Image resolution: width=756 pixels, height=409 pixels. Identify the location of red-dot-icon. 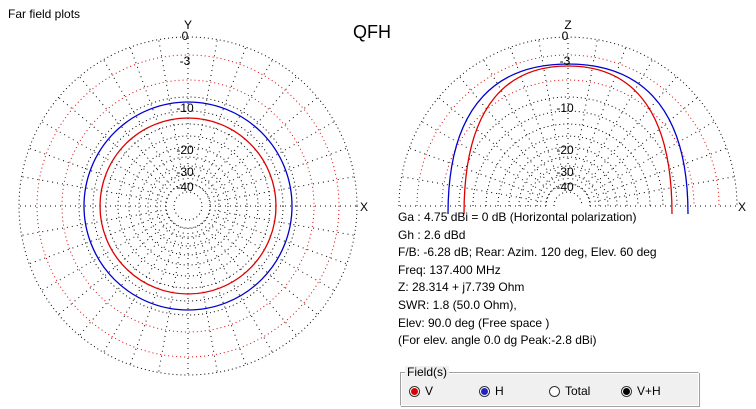
(414, 391).